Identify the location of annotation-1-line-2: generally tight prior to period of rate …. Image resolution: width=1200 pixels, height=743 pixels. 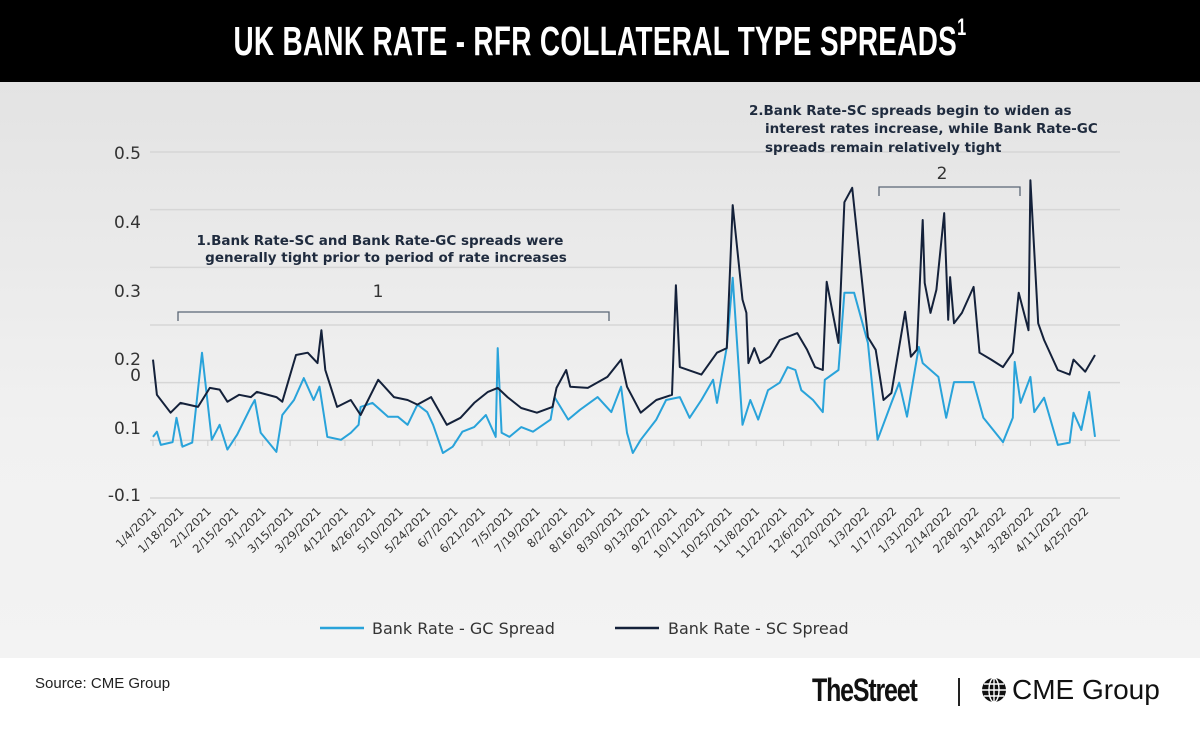
(386, 258).